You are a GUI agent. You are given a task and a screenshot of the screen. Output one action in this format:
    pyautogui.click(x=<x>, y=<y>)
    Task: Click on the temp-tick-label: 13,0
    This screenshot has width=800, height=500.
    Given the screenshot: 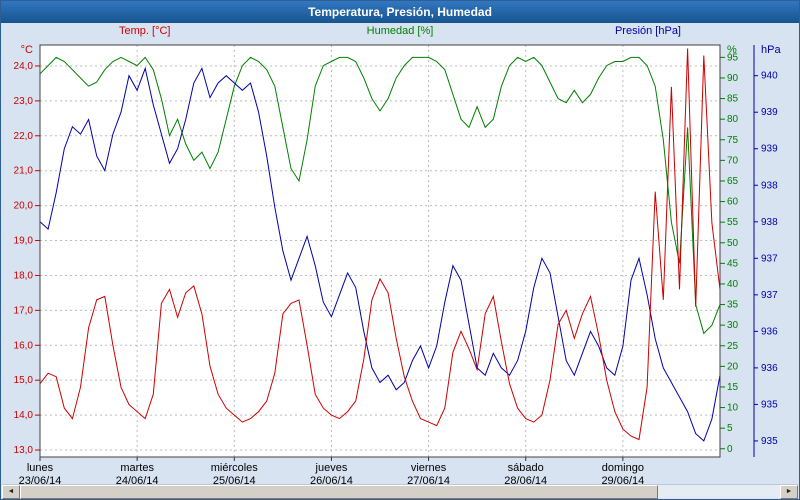 What is the action you would take?
    pyautogui.click(x=24, y=450)
    